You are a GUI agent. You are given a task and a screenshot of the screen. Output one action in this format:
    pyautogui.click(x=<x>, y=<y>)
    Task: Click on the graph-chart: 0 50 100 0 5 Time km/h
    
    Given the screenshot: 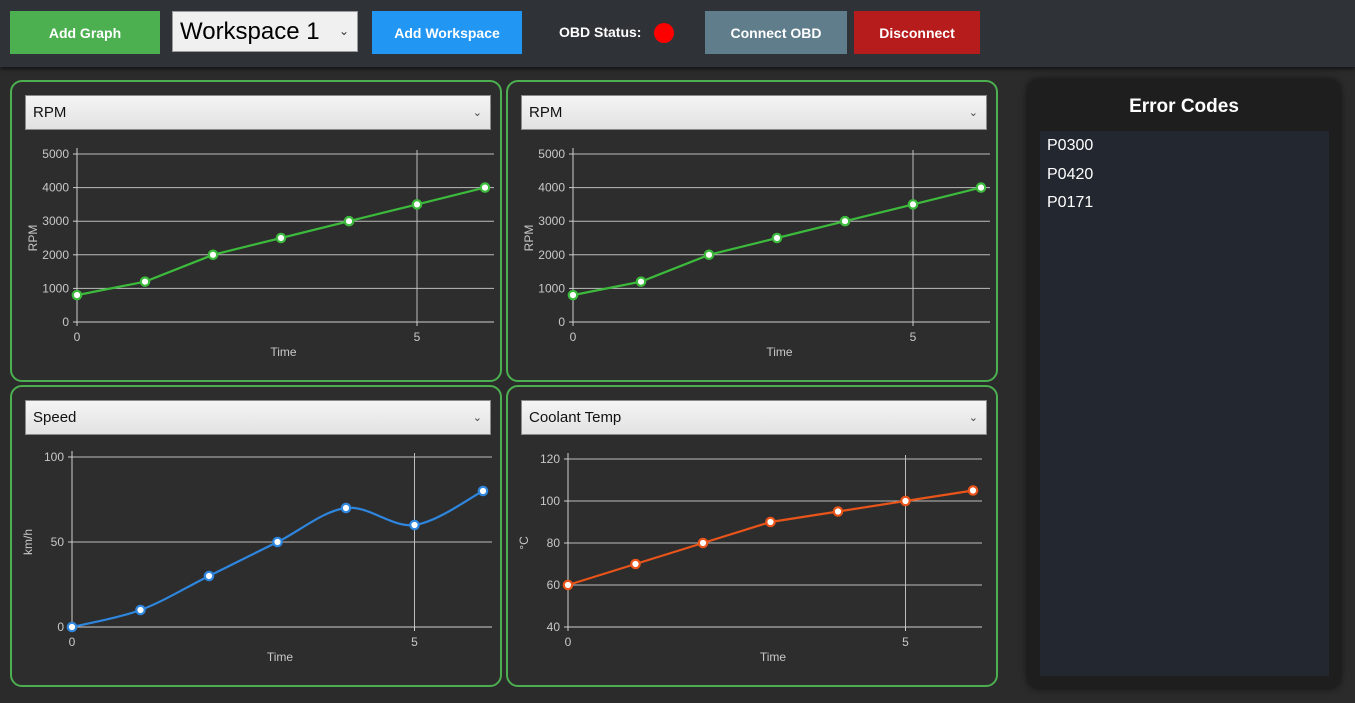 What is the action you would take?
    pyautogui.click(x=256, y=557)
    